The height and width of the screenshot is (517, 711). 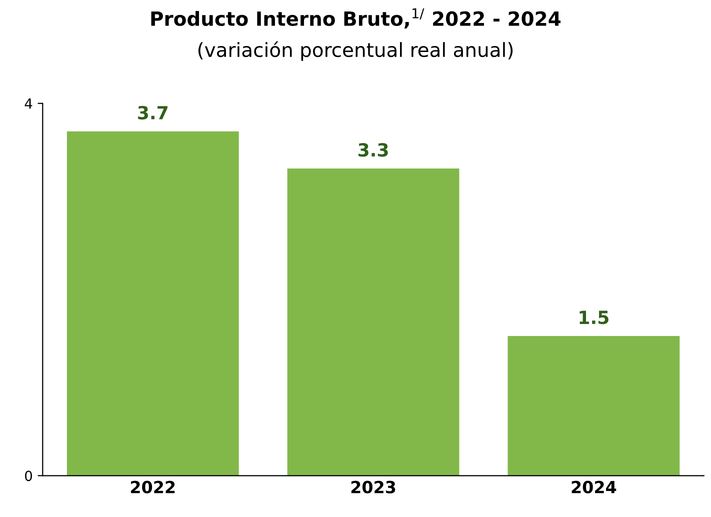 I want to click on data-label: 1.5, so click(x=594, y=317).